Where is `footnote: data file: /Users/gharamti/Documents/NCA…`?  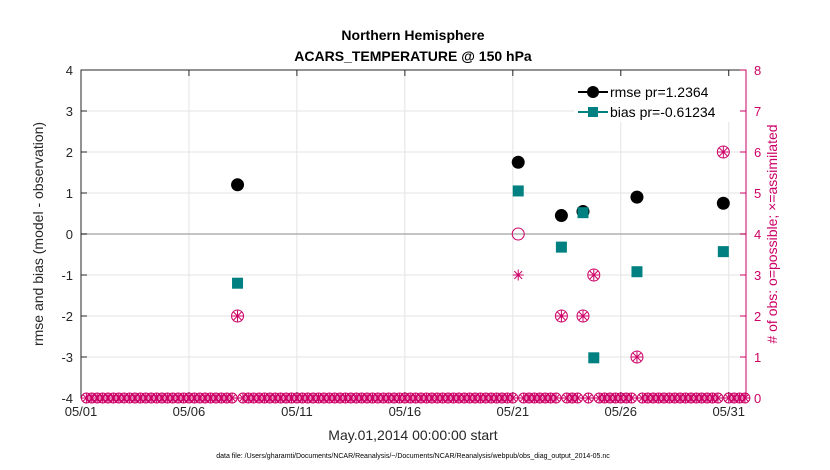
footnote: data file: /Users/gharamti/Documents/NCA… is located at coordinates (413, 456).